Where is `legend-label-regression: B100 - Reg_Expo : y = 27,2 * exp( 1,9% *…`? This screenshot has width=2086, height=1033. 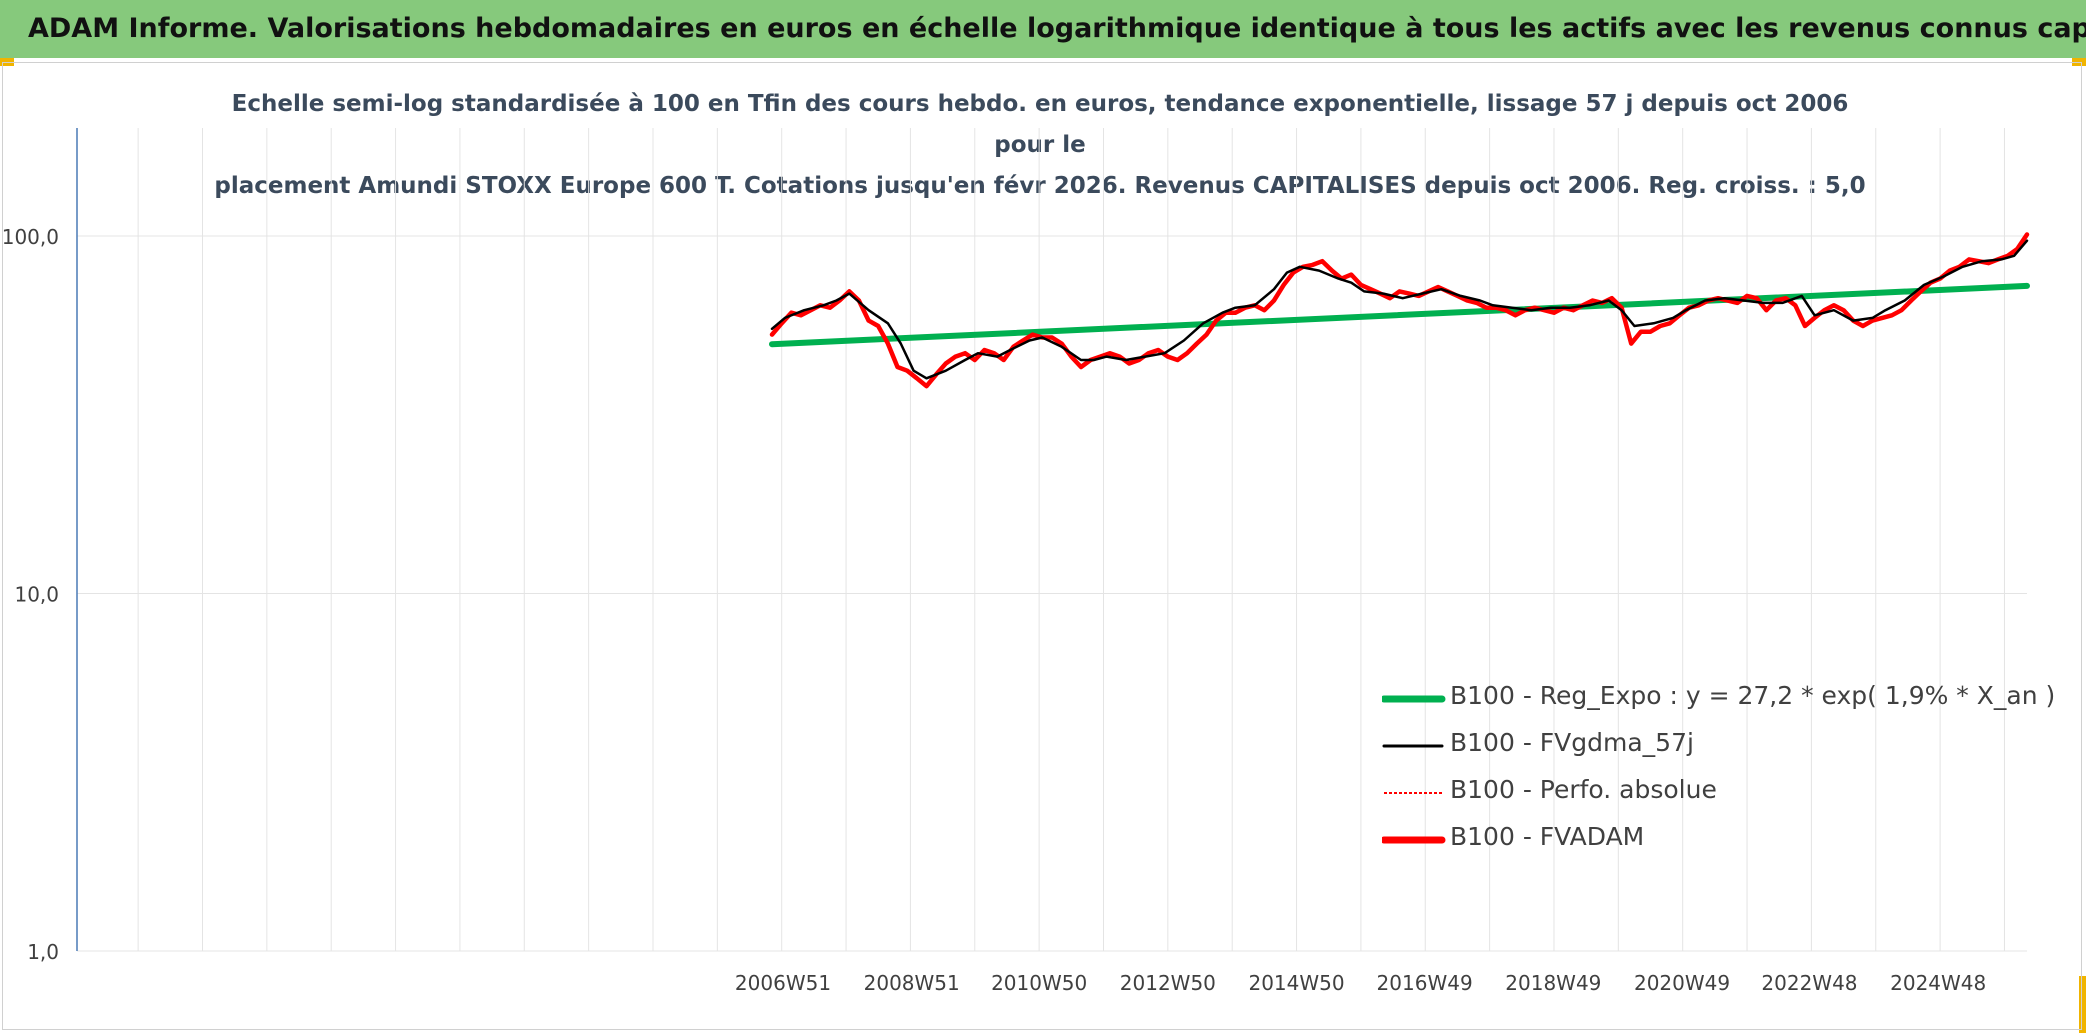 legend-label-regression: B100 - Reg_Expo : y = 27,2 * exp( 1,9% *… is located at coordinates (1753, 695).